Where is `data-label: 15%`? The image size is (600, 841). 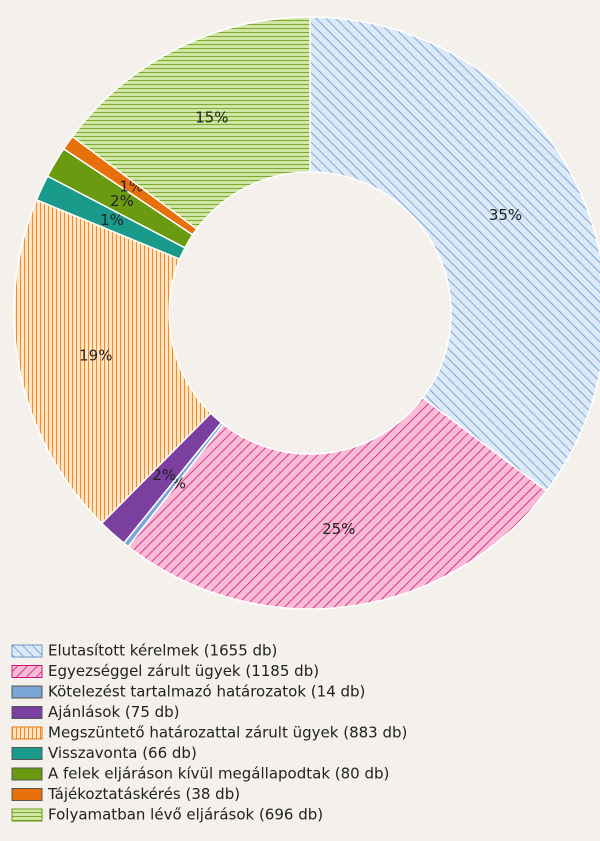 data-label: 15% is located at coordinates (211, 117).